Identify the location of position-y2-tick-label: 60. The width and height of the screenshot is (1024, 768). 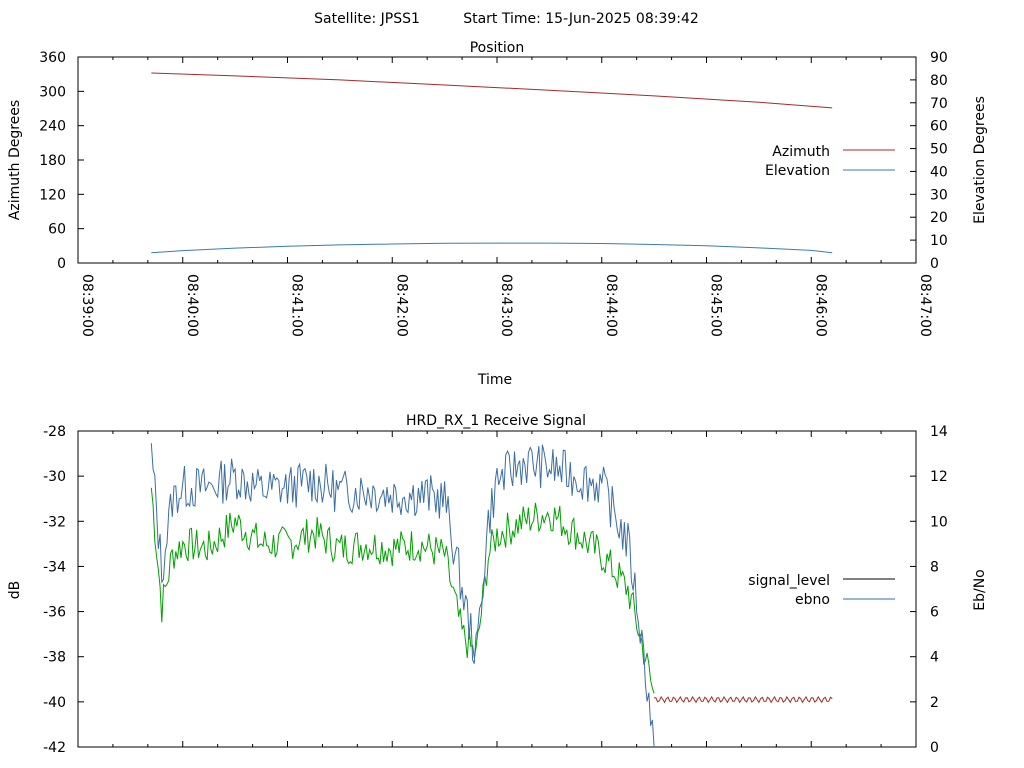
(939, 127).